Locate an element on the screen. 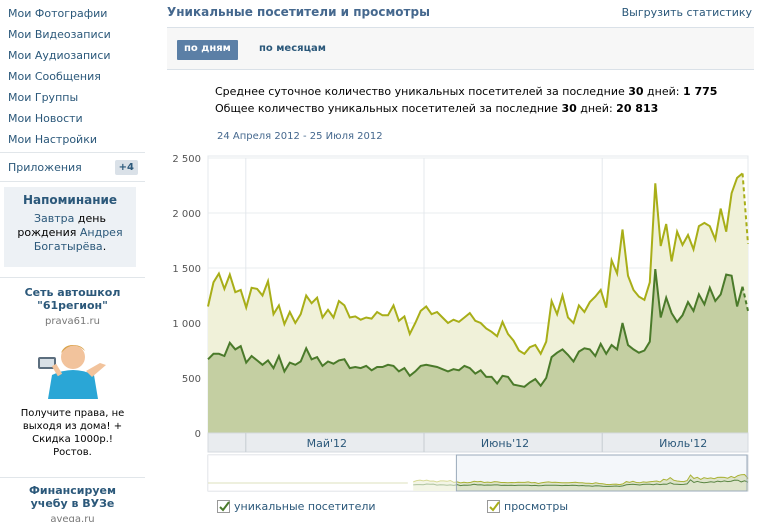 This screenshot has width=774, height=522. y-tick-label: 0 is located at coordinates (198, 434).